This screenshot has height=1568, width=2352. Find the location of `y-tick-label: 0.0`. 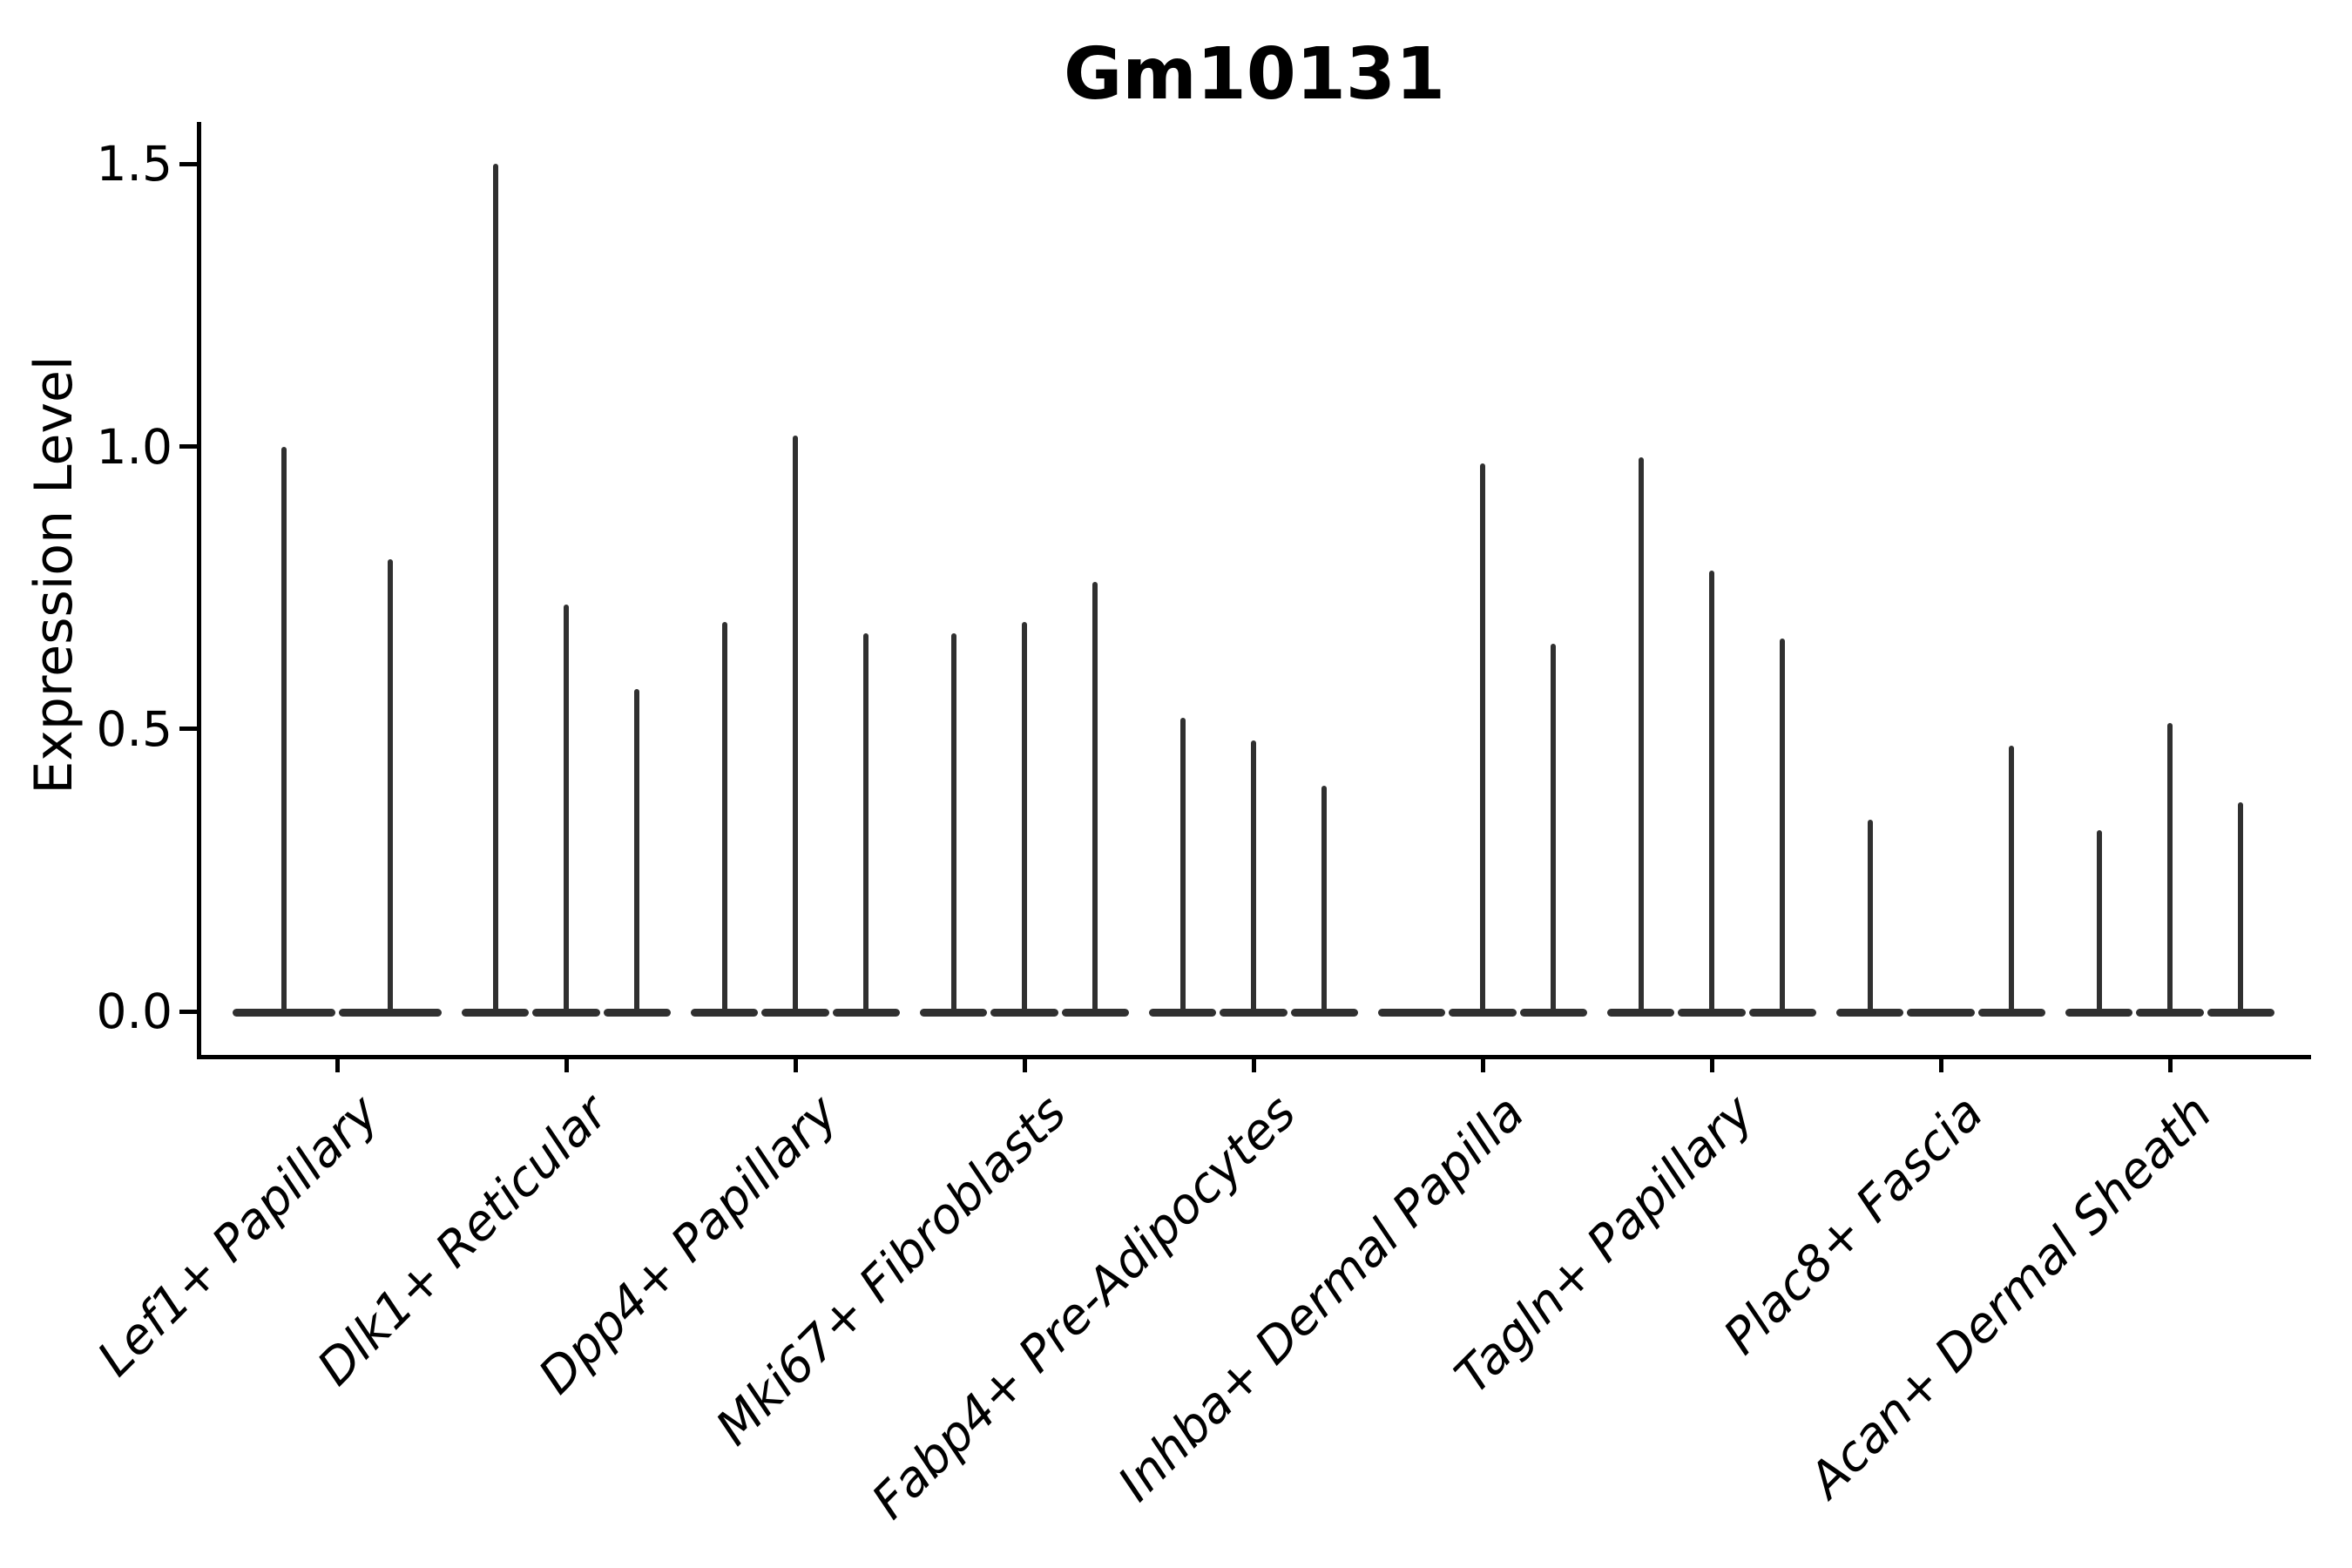

y-tick-label: 0.0 is located at coordinates (134, 1011).